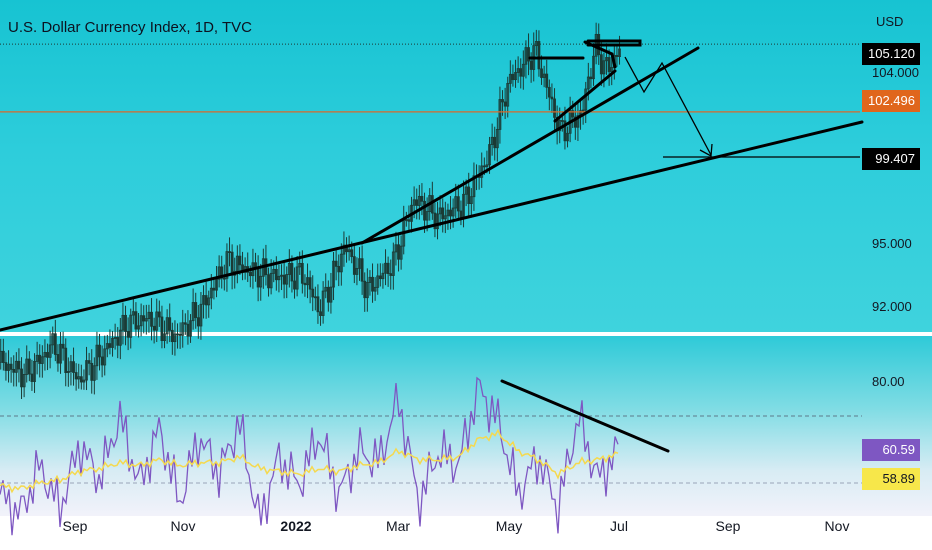 Image resolution: width=932 pixels, height=550 pixels. Describe the element at coordinates (466, 533) in the screenshot. I see `time-axis` at that location.